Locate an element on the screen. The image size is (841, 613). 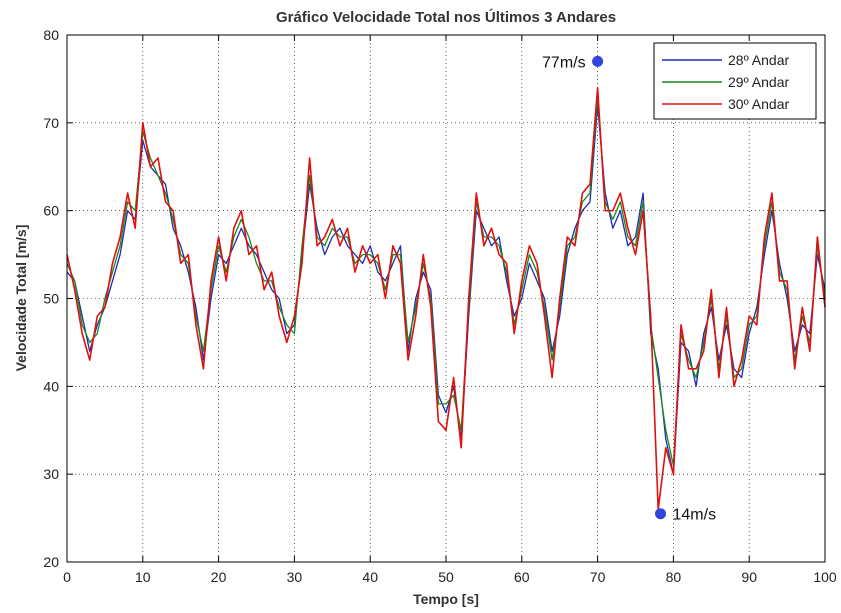
y-tick-label: 20 is located at coordinates (51, 562).